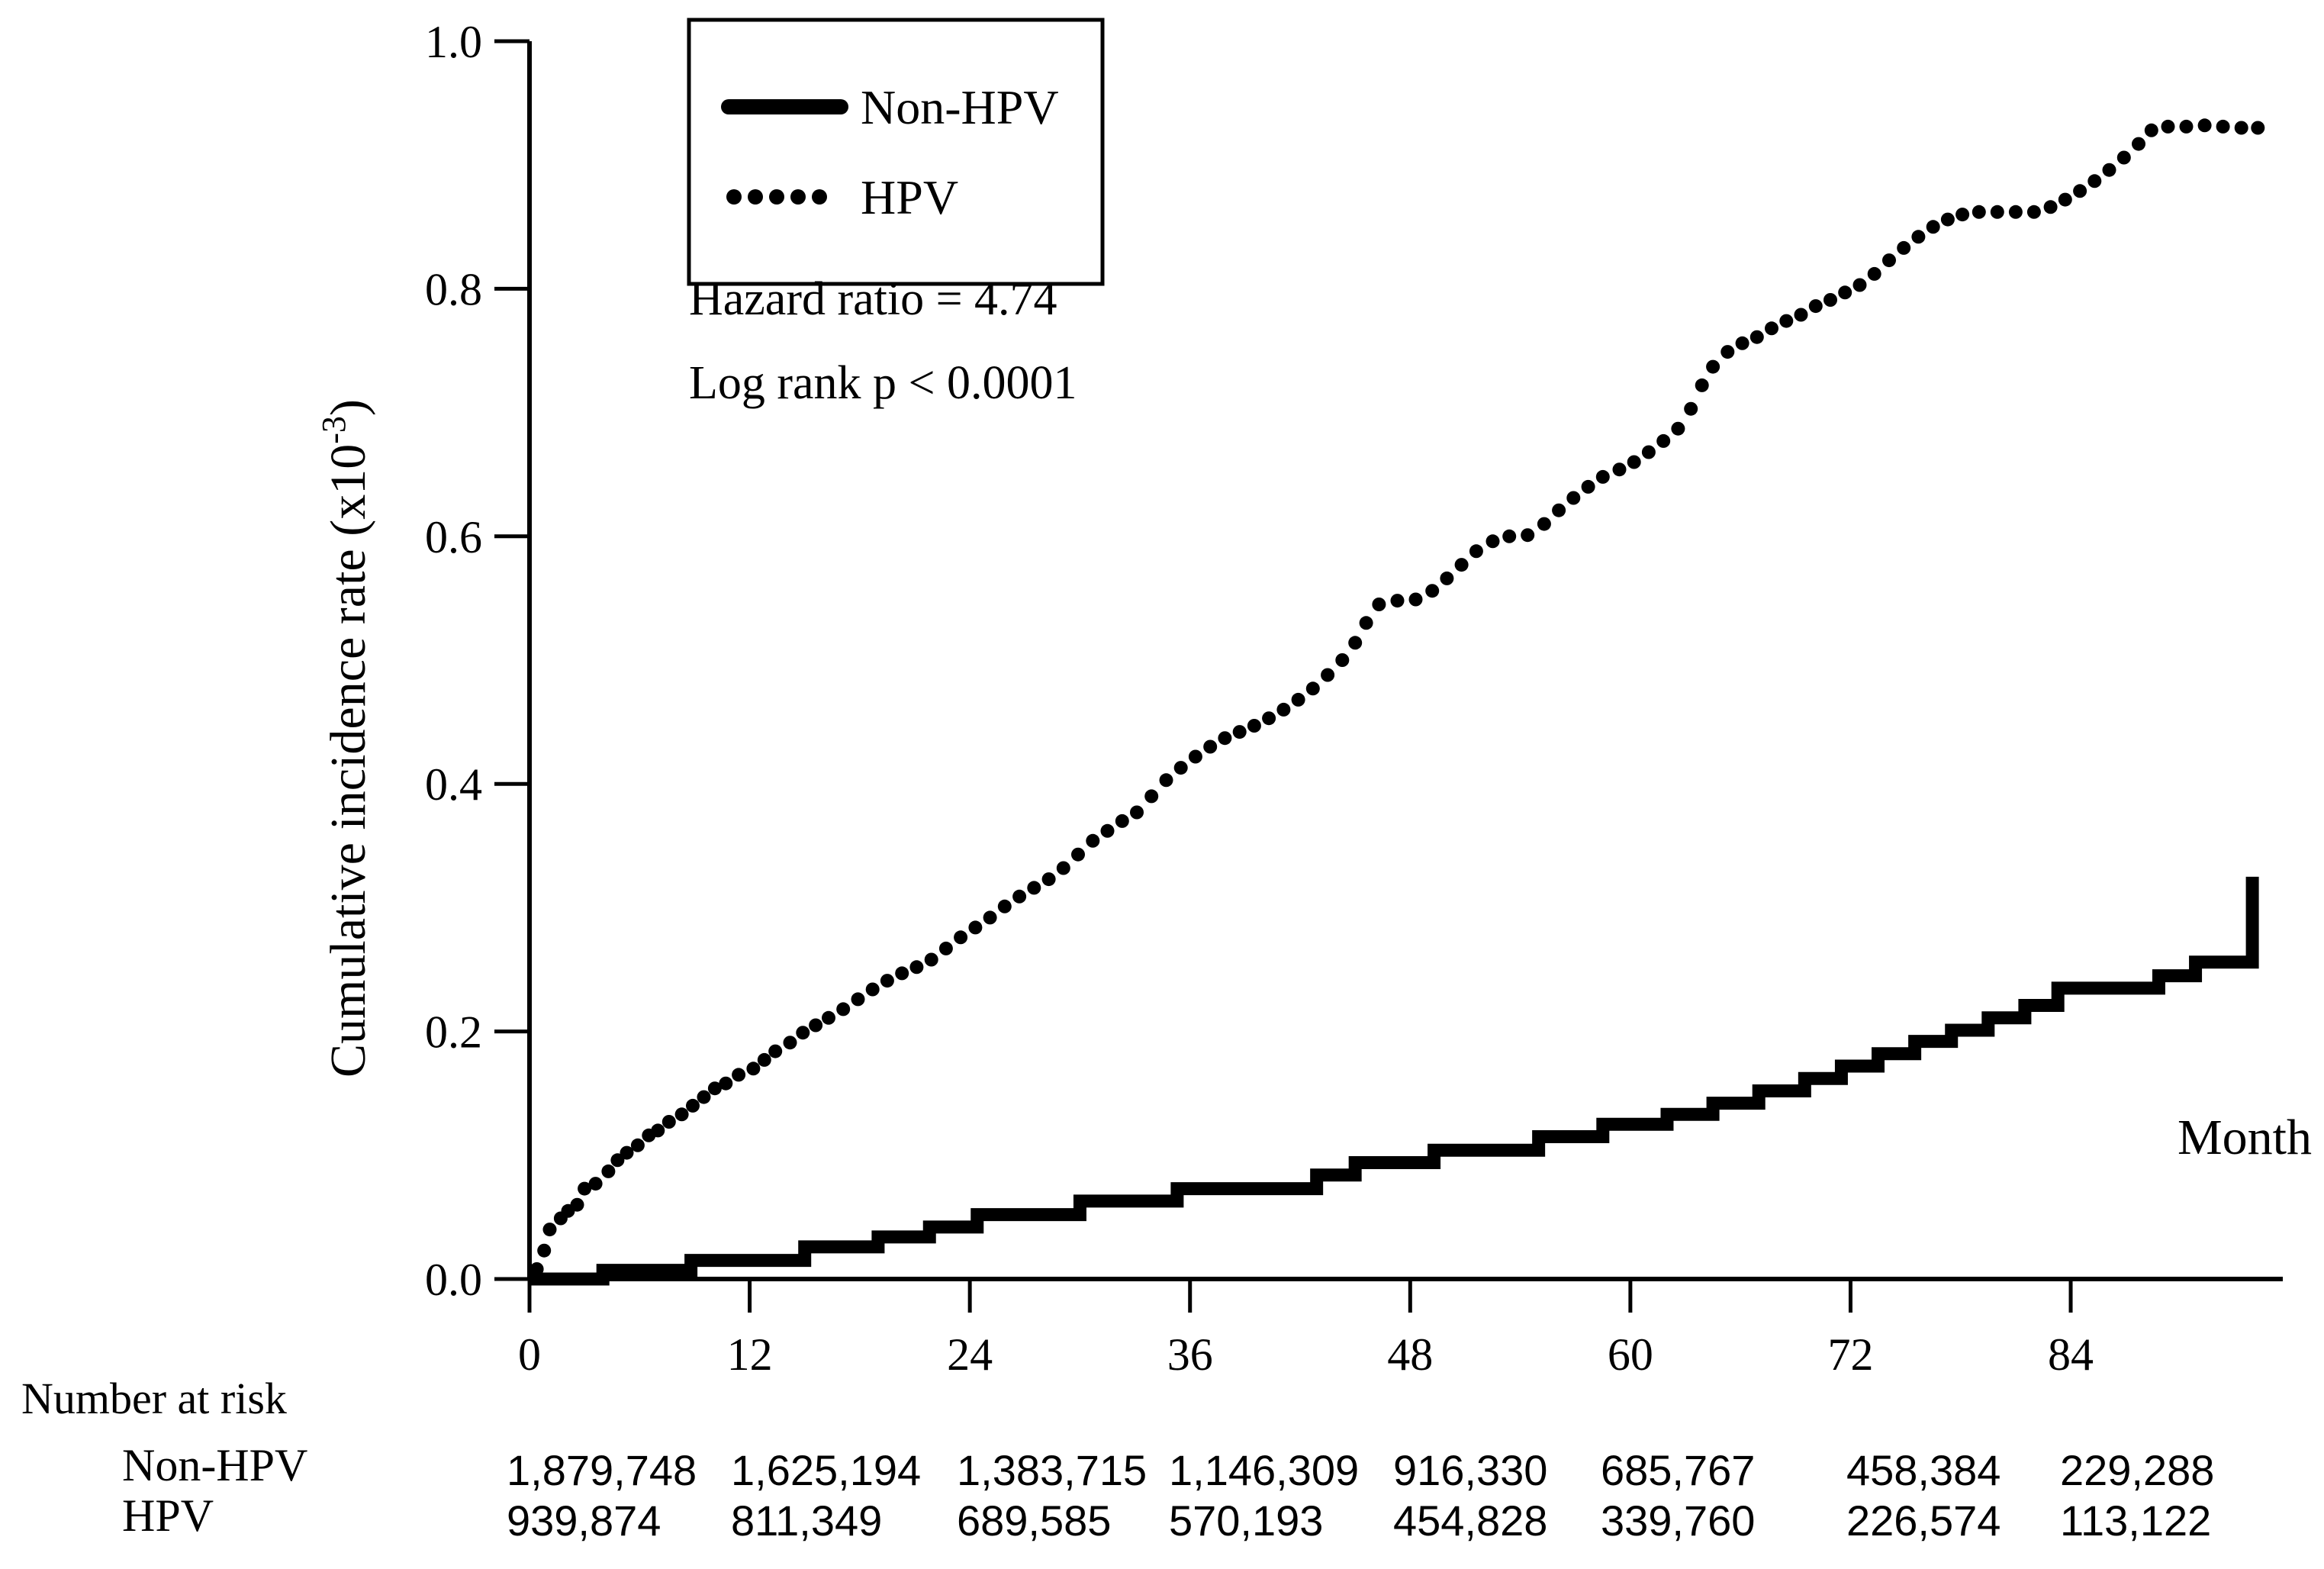 This screenshot has height=1569, width=2324. What do you see at coordinates (909, 197) in the screenshot?
I see `legend-label-hpv: HPV` at bounding box center [909, 197].